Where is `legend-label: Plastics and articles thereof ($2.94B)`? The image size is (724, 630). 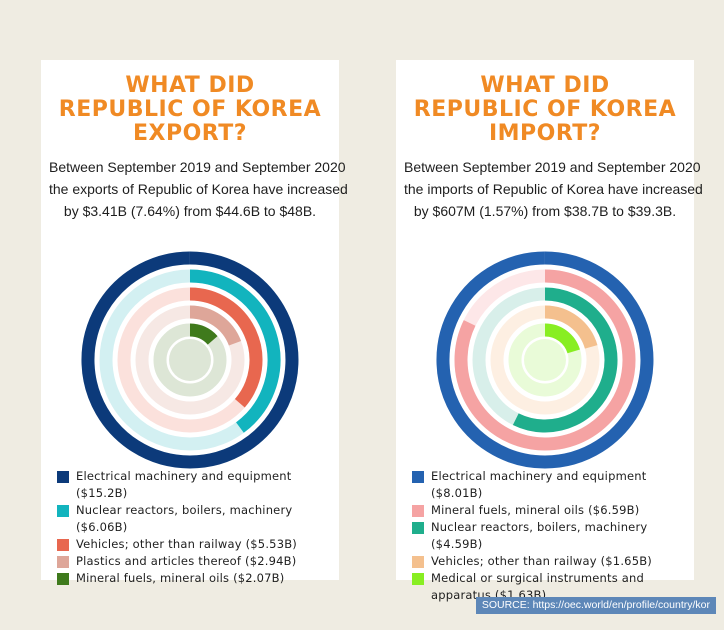
legend-label: Plastics and articles thereof ($2.94B) is located at coordinates (186, 561).